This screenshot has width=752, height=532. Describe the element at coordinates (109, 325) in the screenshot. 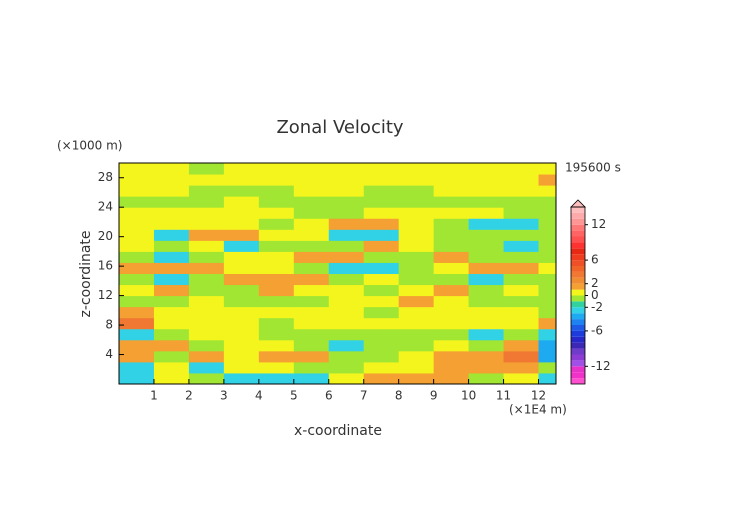

I see `y-tick-label: 8` at that location.